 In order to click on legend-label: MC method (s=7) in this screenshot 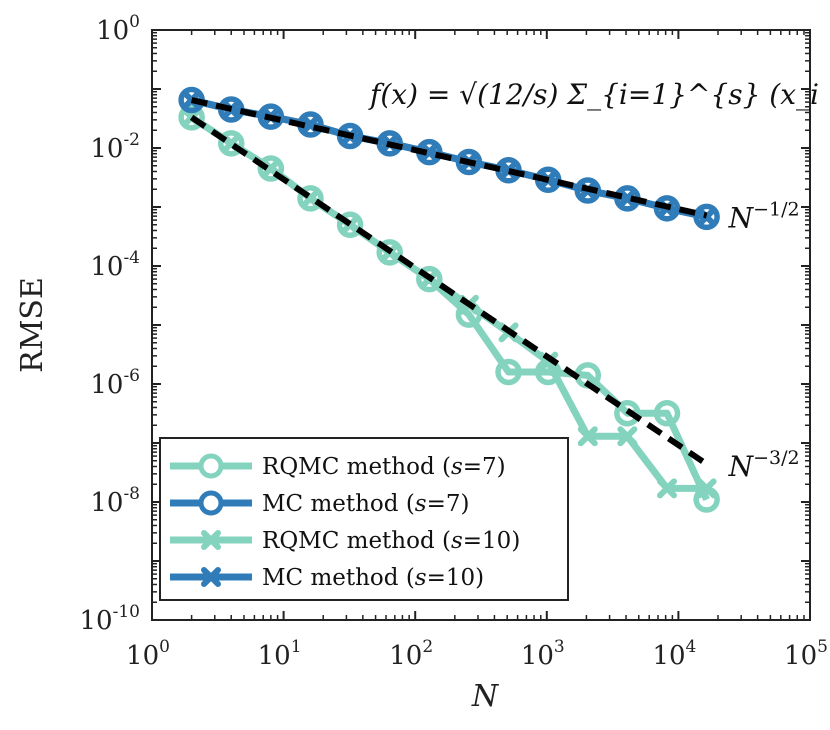, I will do `click(366, 504)`.